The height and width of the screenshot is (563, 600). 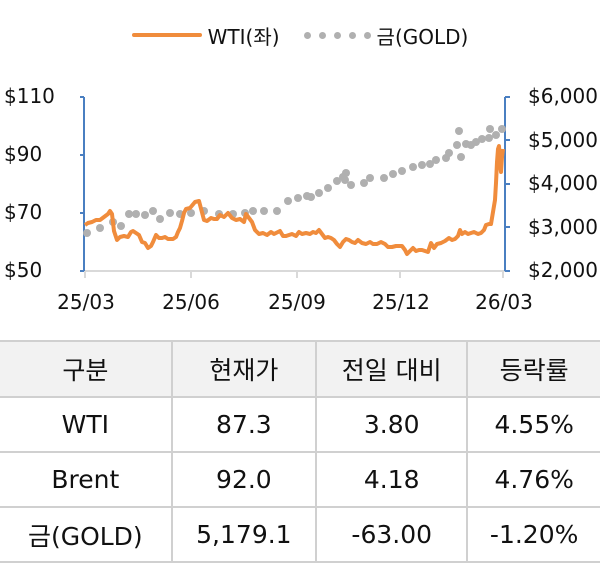 I want to click on right-axis-line, so click(x=507, y=184).